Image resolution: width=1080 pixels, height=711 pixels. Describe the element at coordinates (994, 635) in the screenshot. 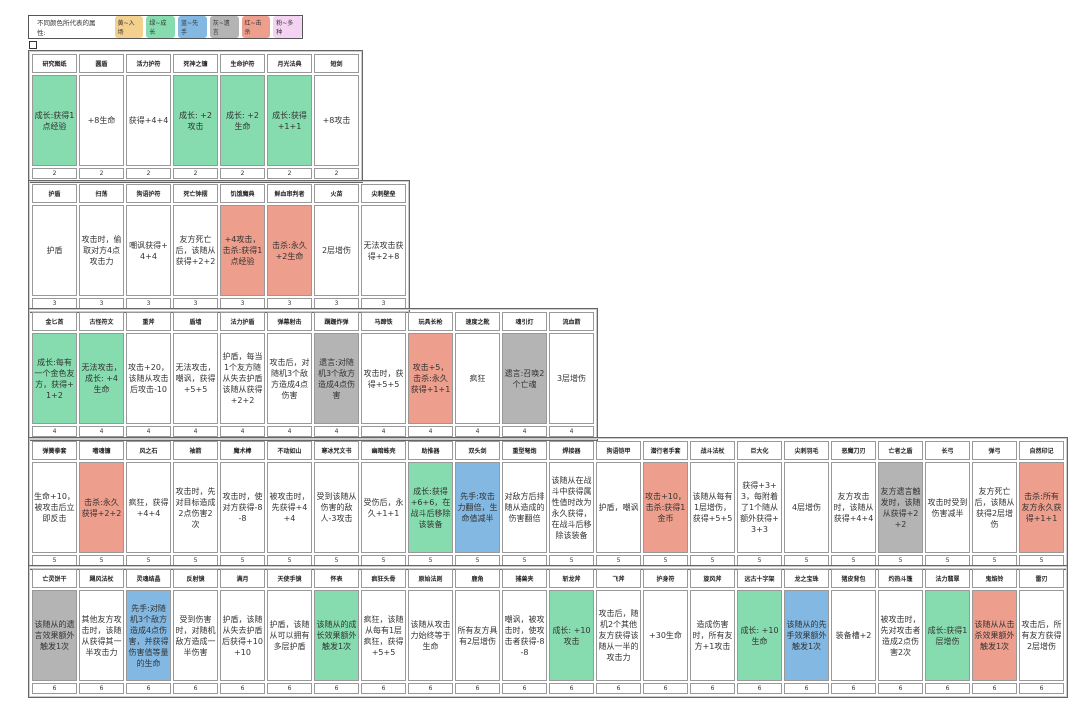

I see `equipment-effect: 该随从从击杀效果额外触发1次` at that location.